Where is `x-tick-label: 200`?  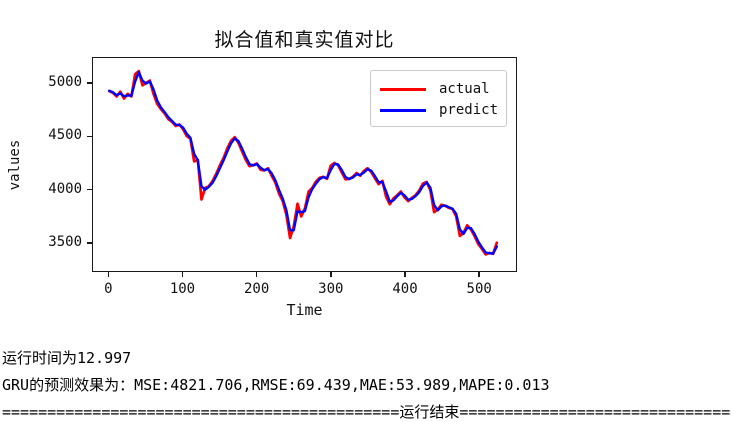 x-tick-label: 200 is located at coordinates (257, 289).